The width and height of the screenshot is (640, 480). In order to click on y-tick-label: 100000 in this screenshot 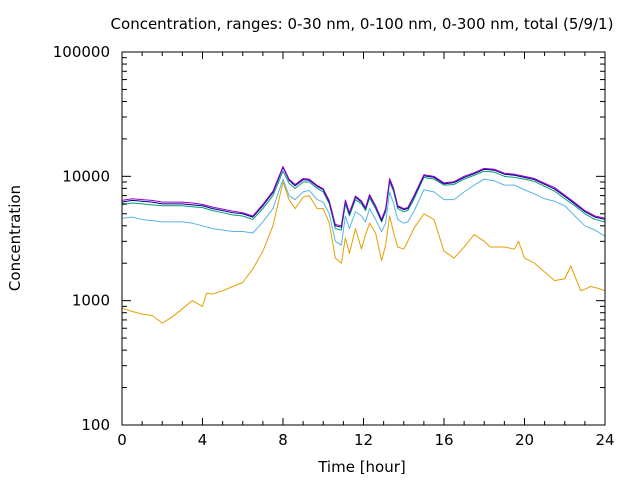, I will do `click(81, 52)`.